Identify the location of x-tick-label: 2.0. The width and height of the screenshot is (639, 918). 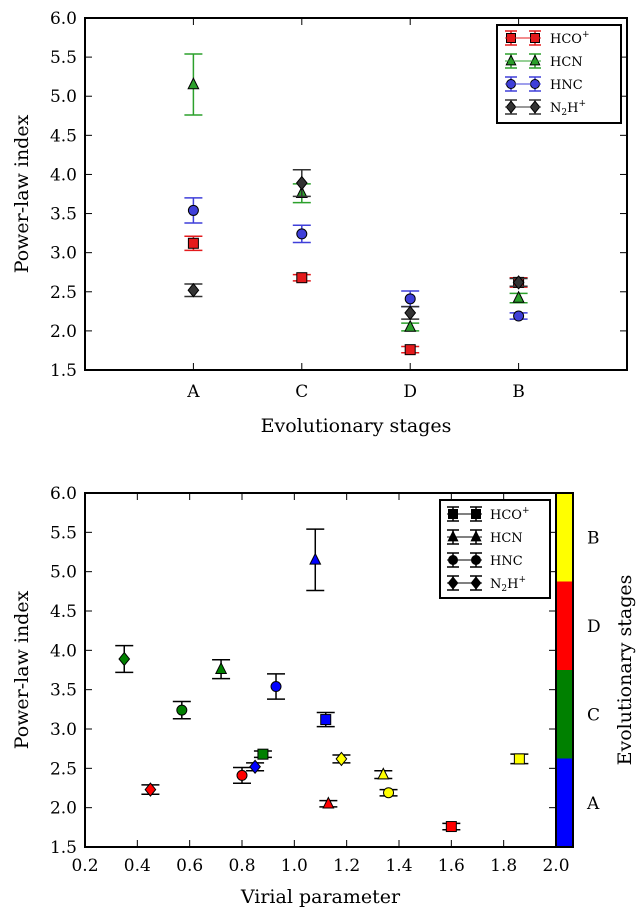
(555, 866).